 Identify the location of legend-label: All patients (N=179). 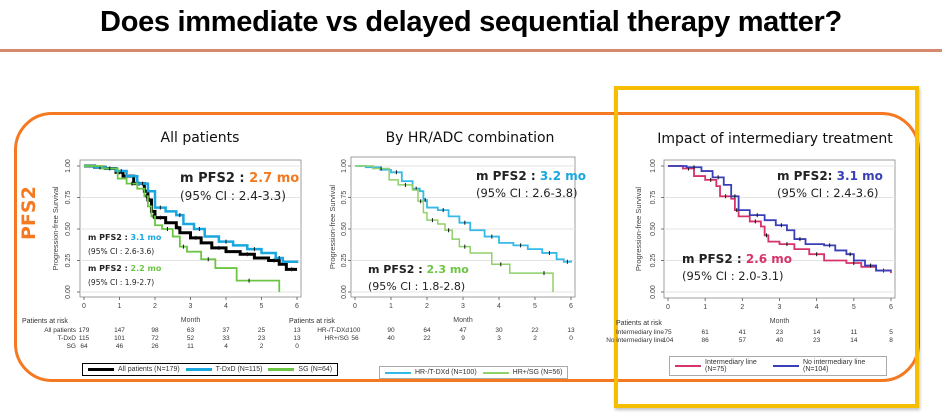
(149, 369).